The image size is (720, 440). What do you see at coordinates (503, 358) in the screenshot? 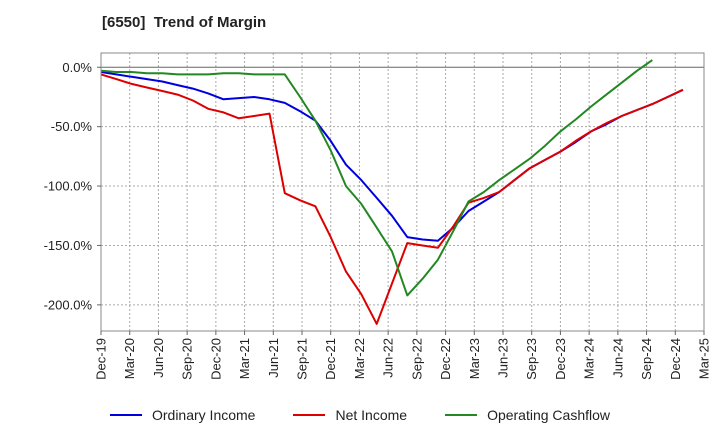
I see `x-tick-label: Jun-23` at bounding box center [503, 358].